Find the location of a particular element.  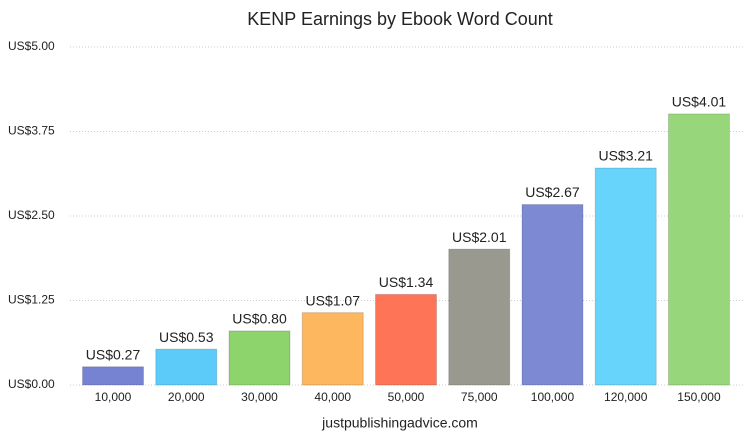

y-tick-label: US$0.00 is located at coordinates (31, 384).